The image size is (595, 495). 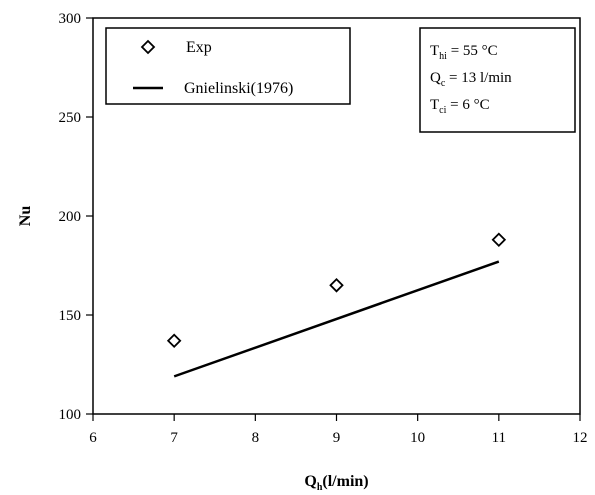 I want to click on y-axis-ticks: 100 150 200 250 300, so click(x=76, y=217).